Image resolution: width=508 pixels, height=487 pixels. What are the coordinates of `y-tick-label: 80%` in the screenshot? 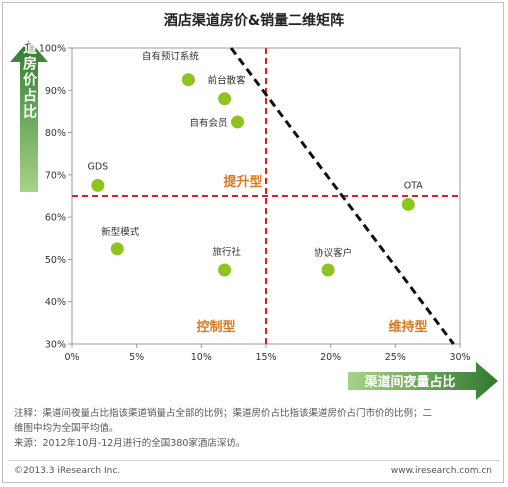 It's located at (55, 133).